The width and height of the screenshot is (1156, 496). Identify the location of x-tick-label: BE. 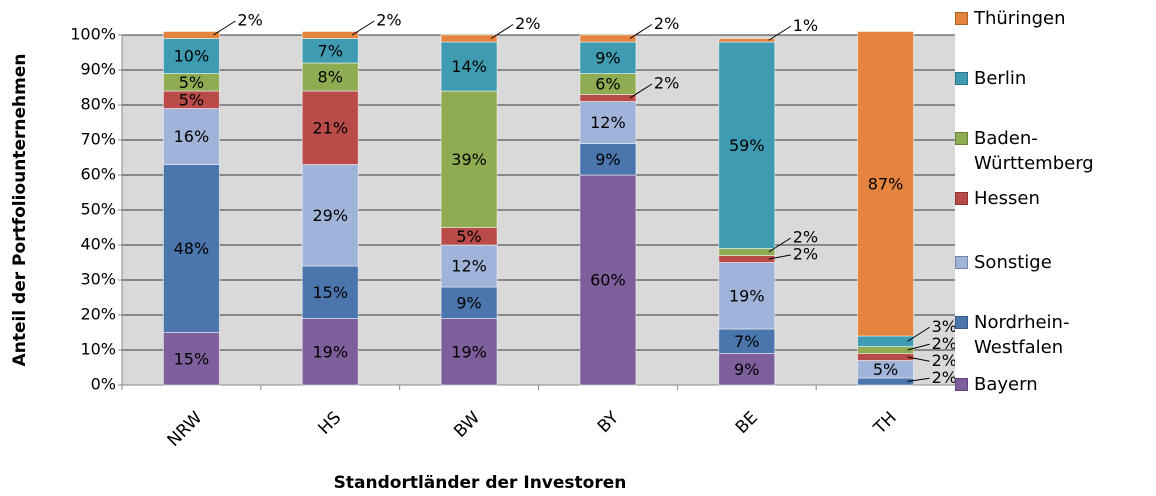
(747, 423).